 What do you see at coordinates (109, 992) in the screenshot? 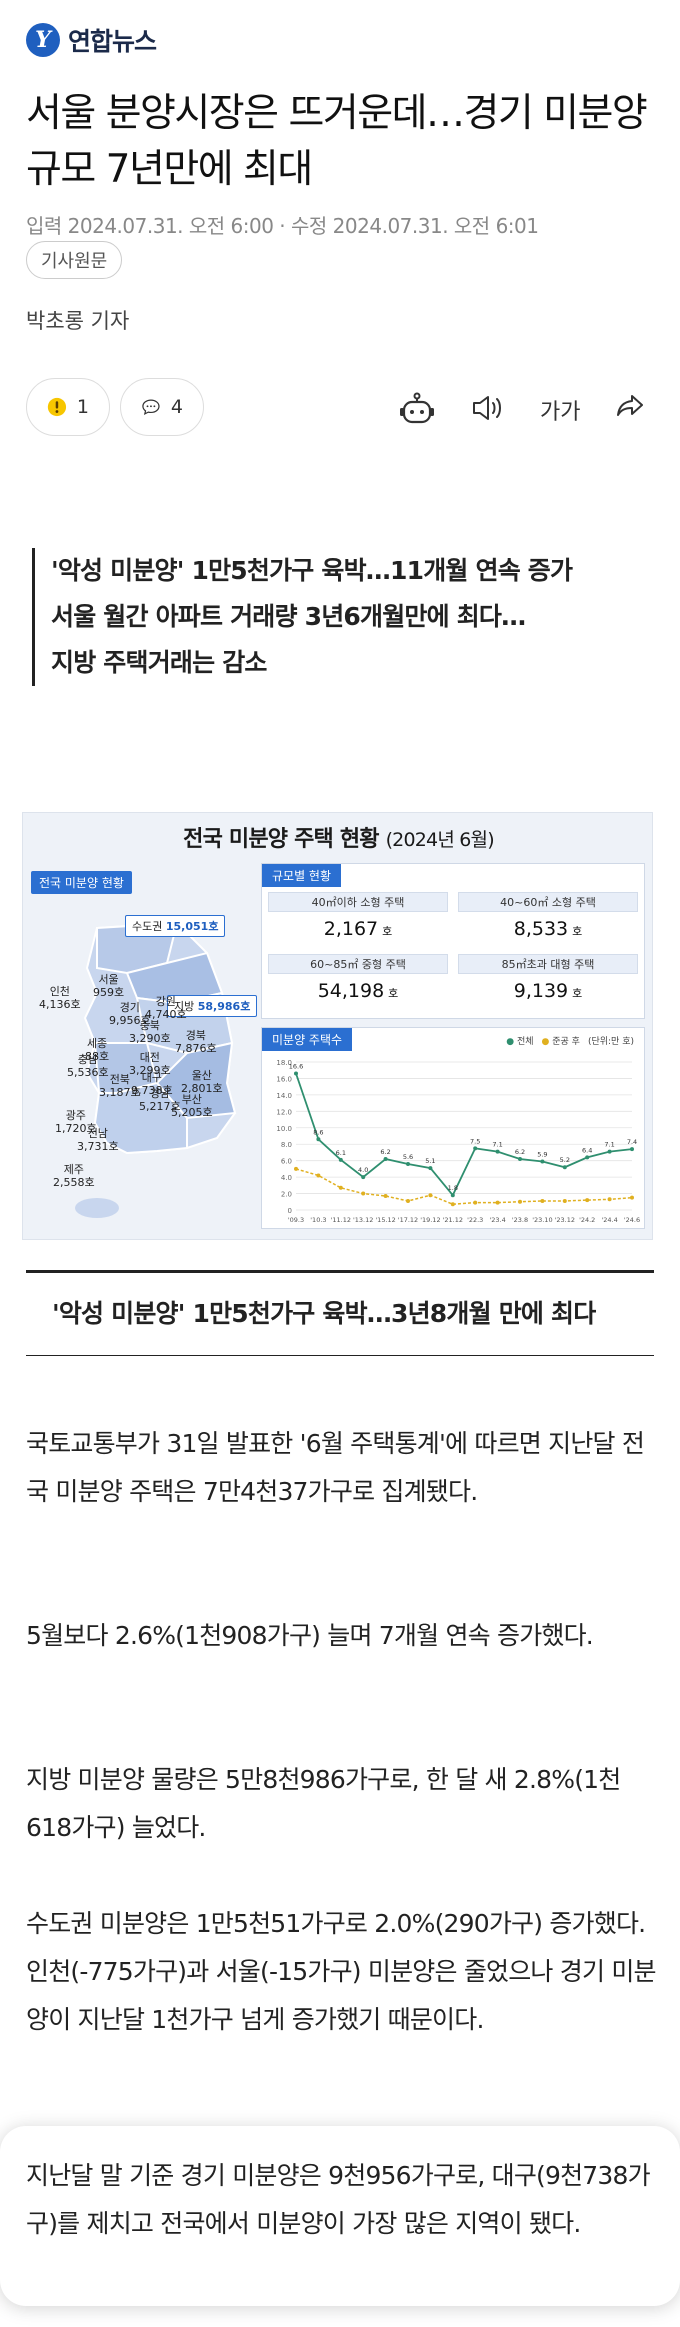
I see `region-value: 959호` at bounding box center [109, 992].